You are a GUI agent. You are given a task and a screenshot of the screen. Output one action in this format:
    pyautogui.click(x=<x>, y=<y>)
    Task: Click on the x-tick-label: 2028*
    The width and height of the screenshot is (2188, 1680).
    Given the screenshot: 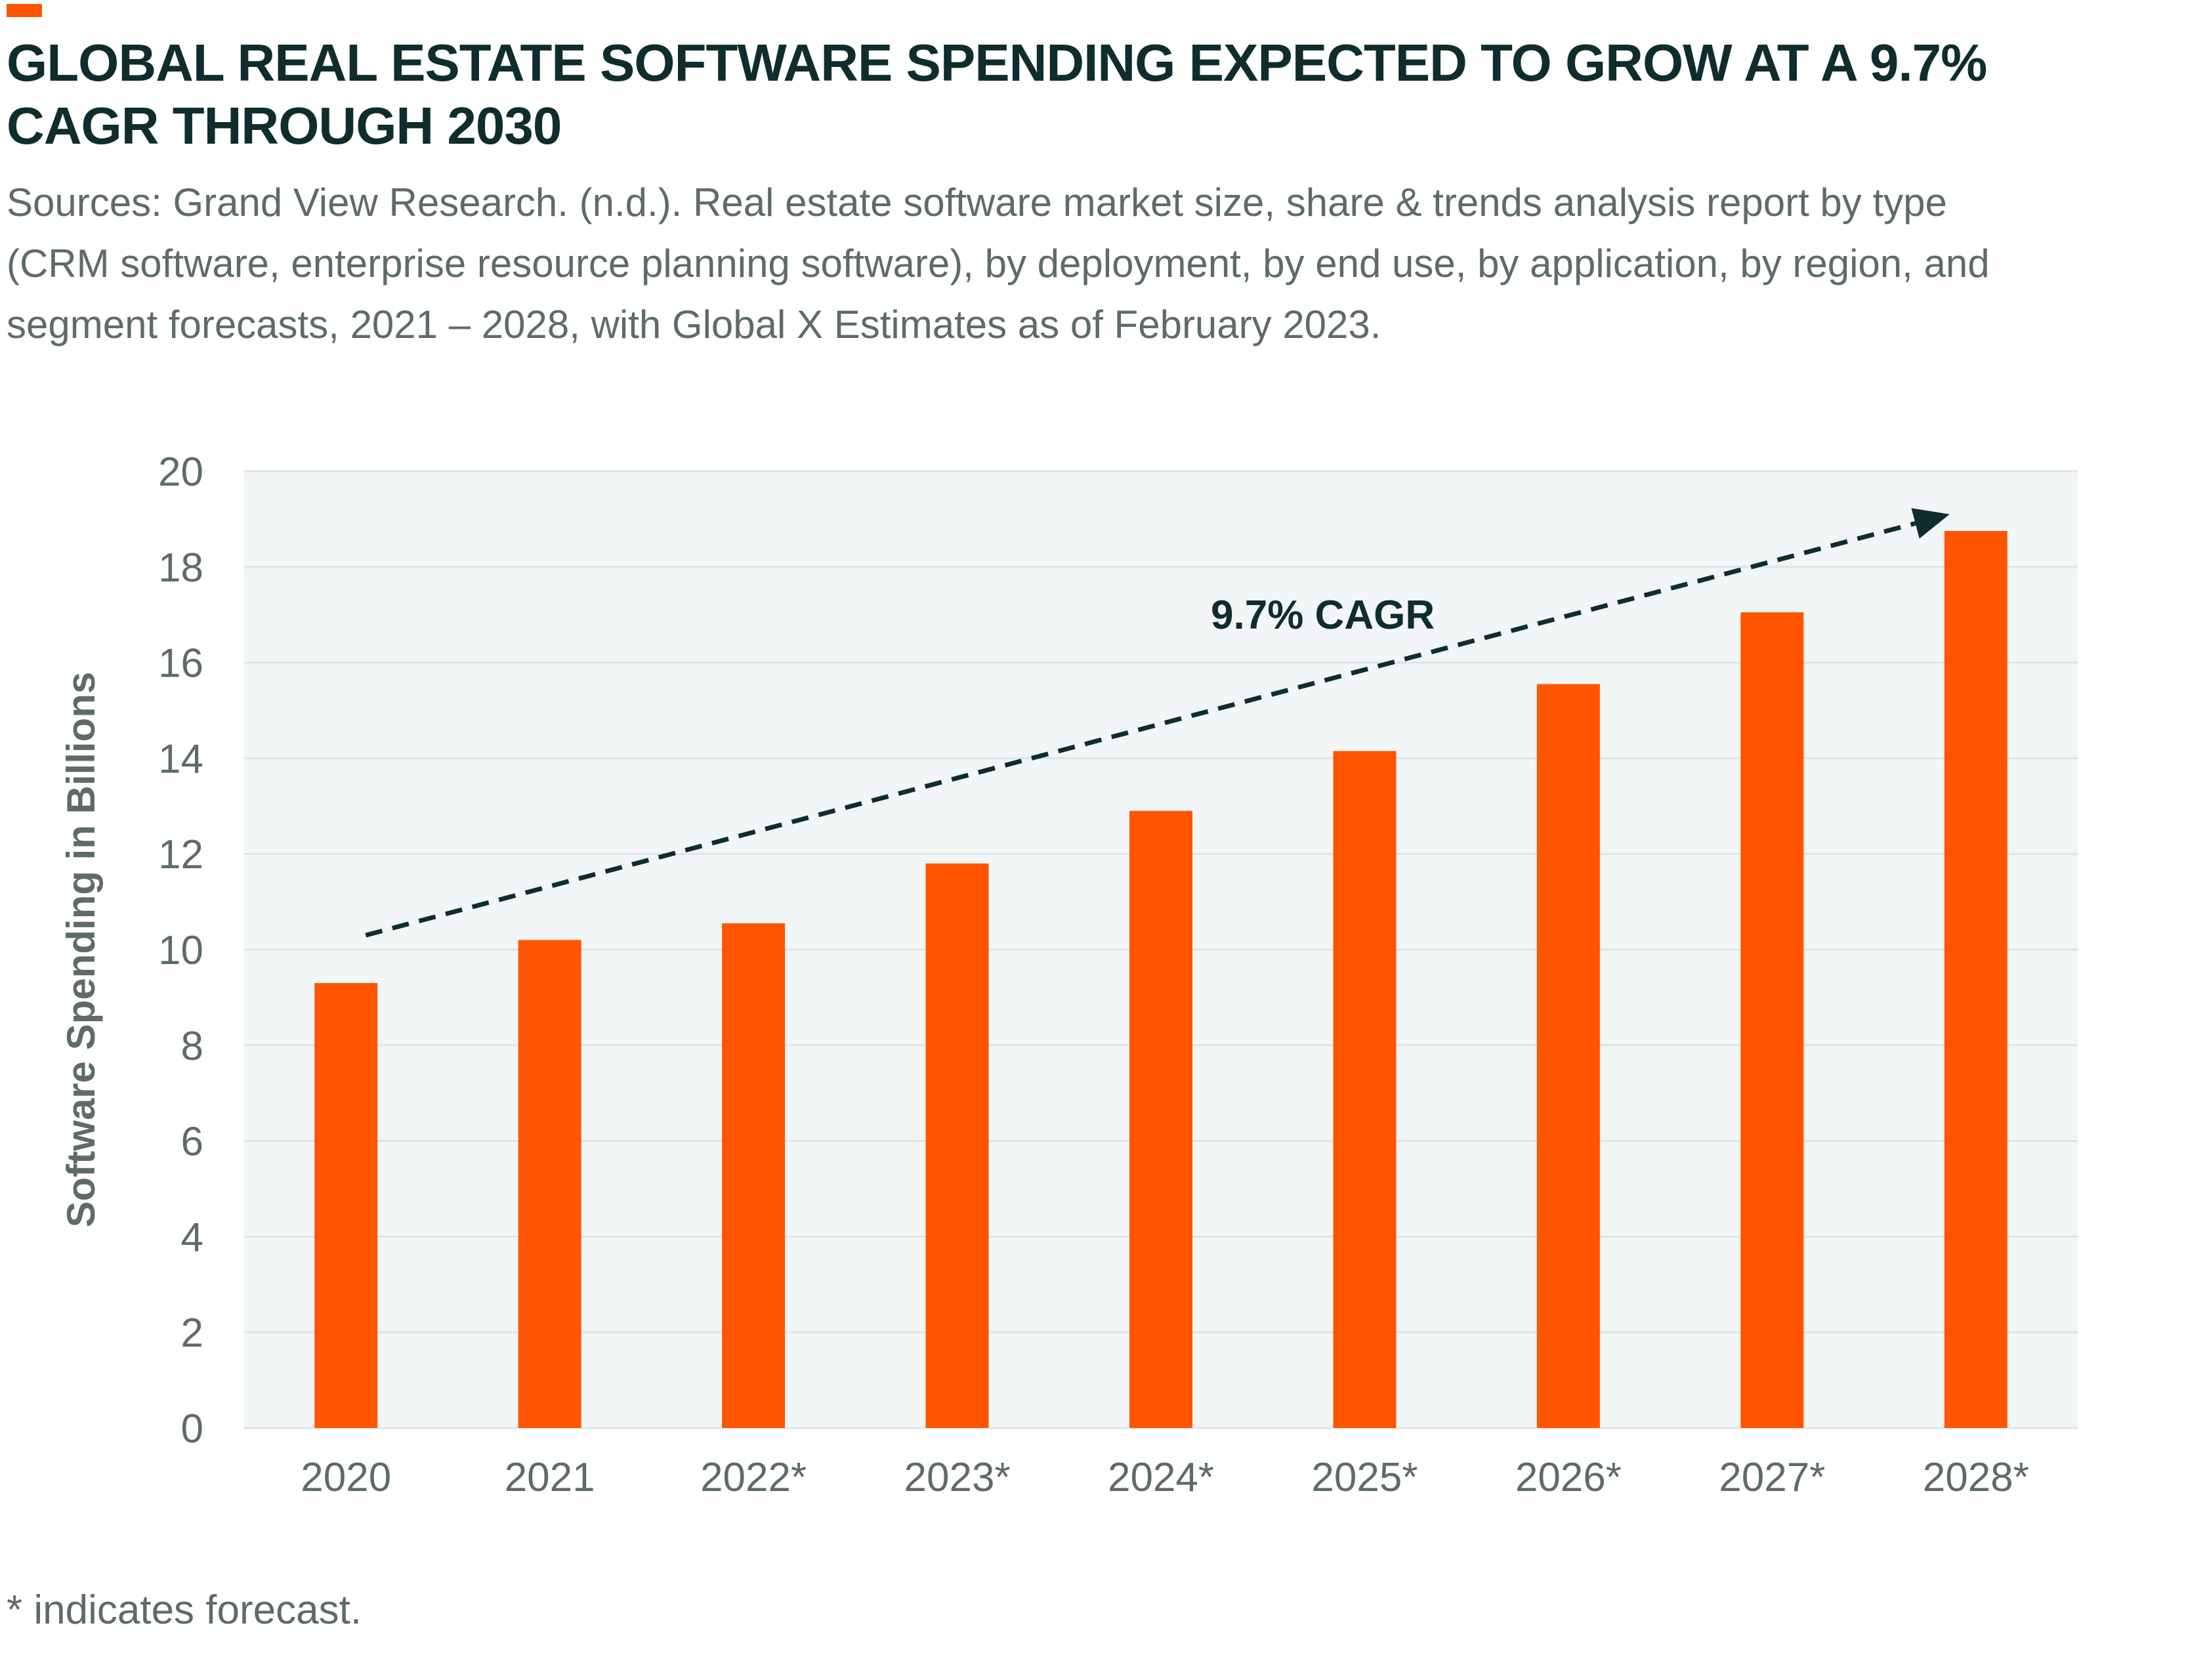 What is the action you would take?
    pyautogui.click(x=1976, y=1477)
    